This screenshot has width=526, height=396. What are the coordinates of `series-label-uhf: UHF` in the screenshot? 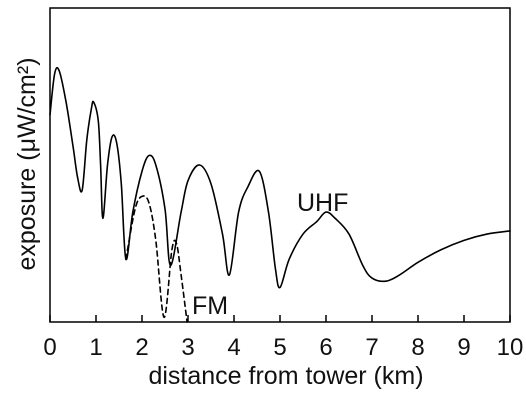 It's located at (322, 203).